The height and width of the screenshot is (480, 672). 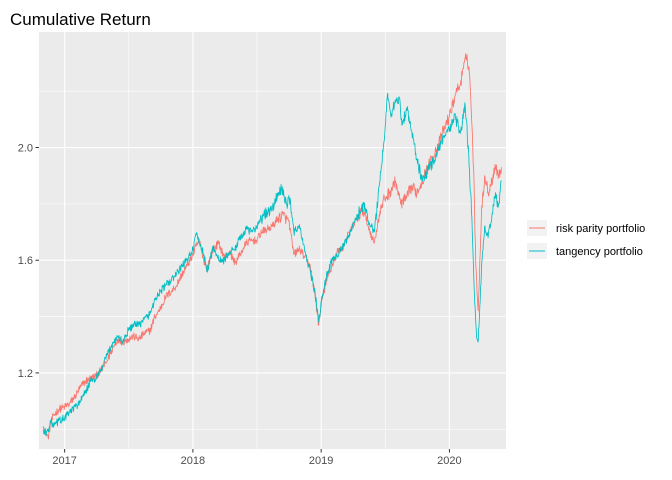 I want to click on y-tick-label: 2.0, so click(x=25, y=149).